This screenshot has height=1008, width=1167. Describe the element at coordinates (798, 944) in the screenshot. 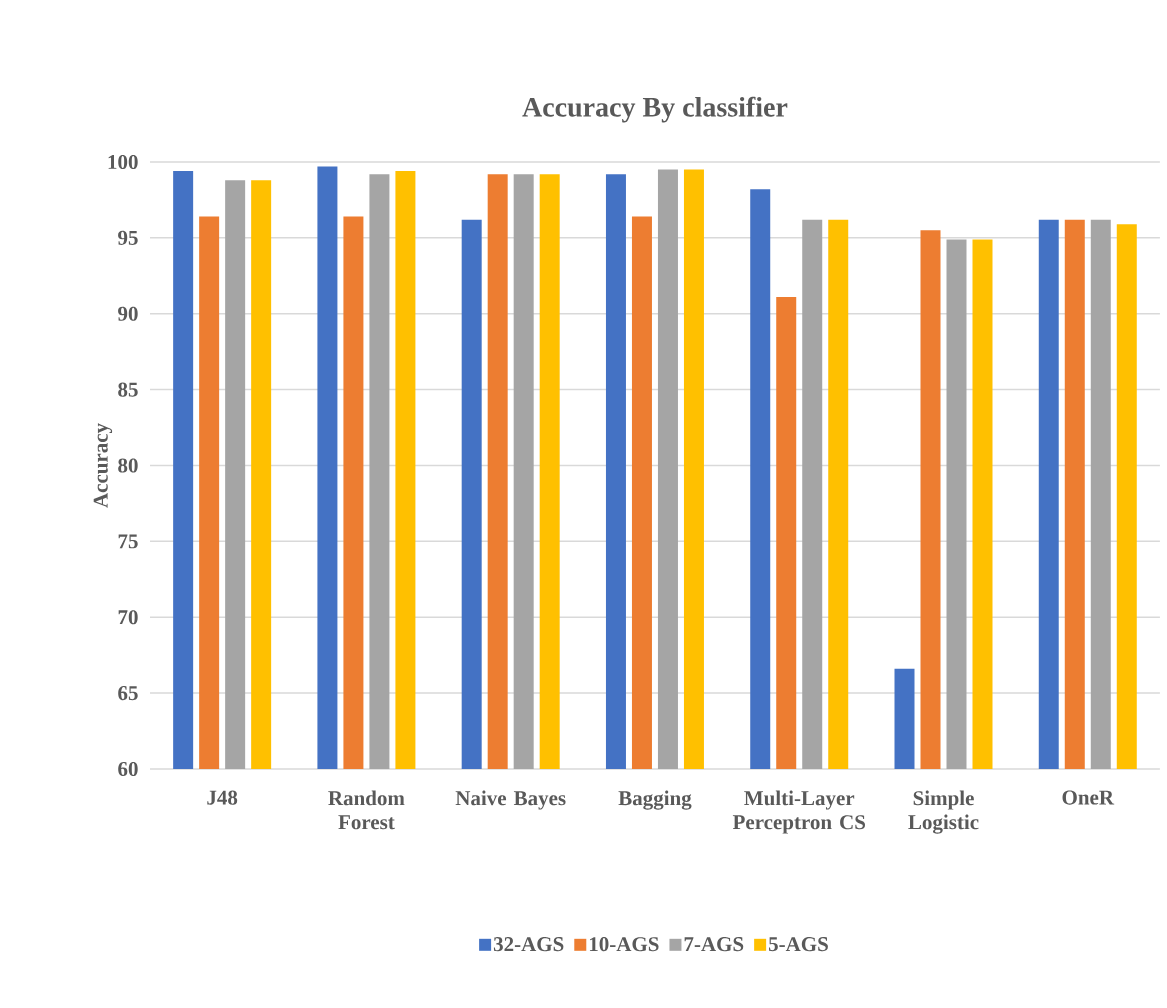

I see `legend-label: 5-AGS` at that location.